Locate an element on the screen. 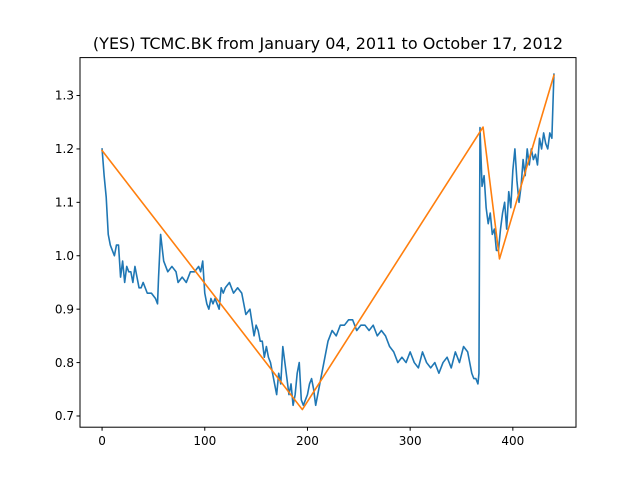 This screenshot has width=640, height=480. x-tick-label: 0 is located at coordinates (102, 441).